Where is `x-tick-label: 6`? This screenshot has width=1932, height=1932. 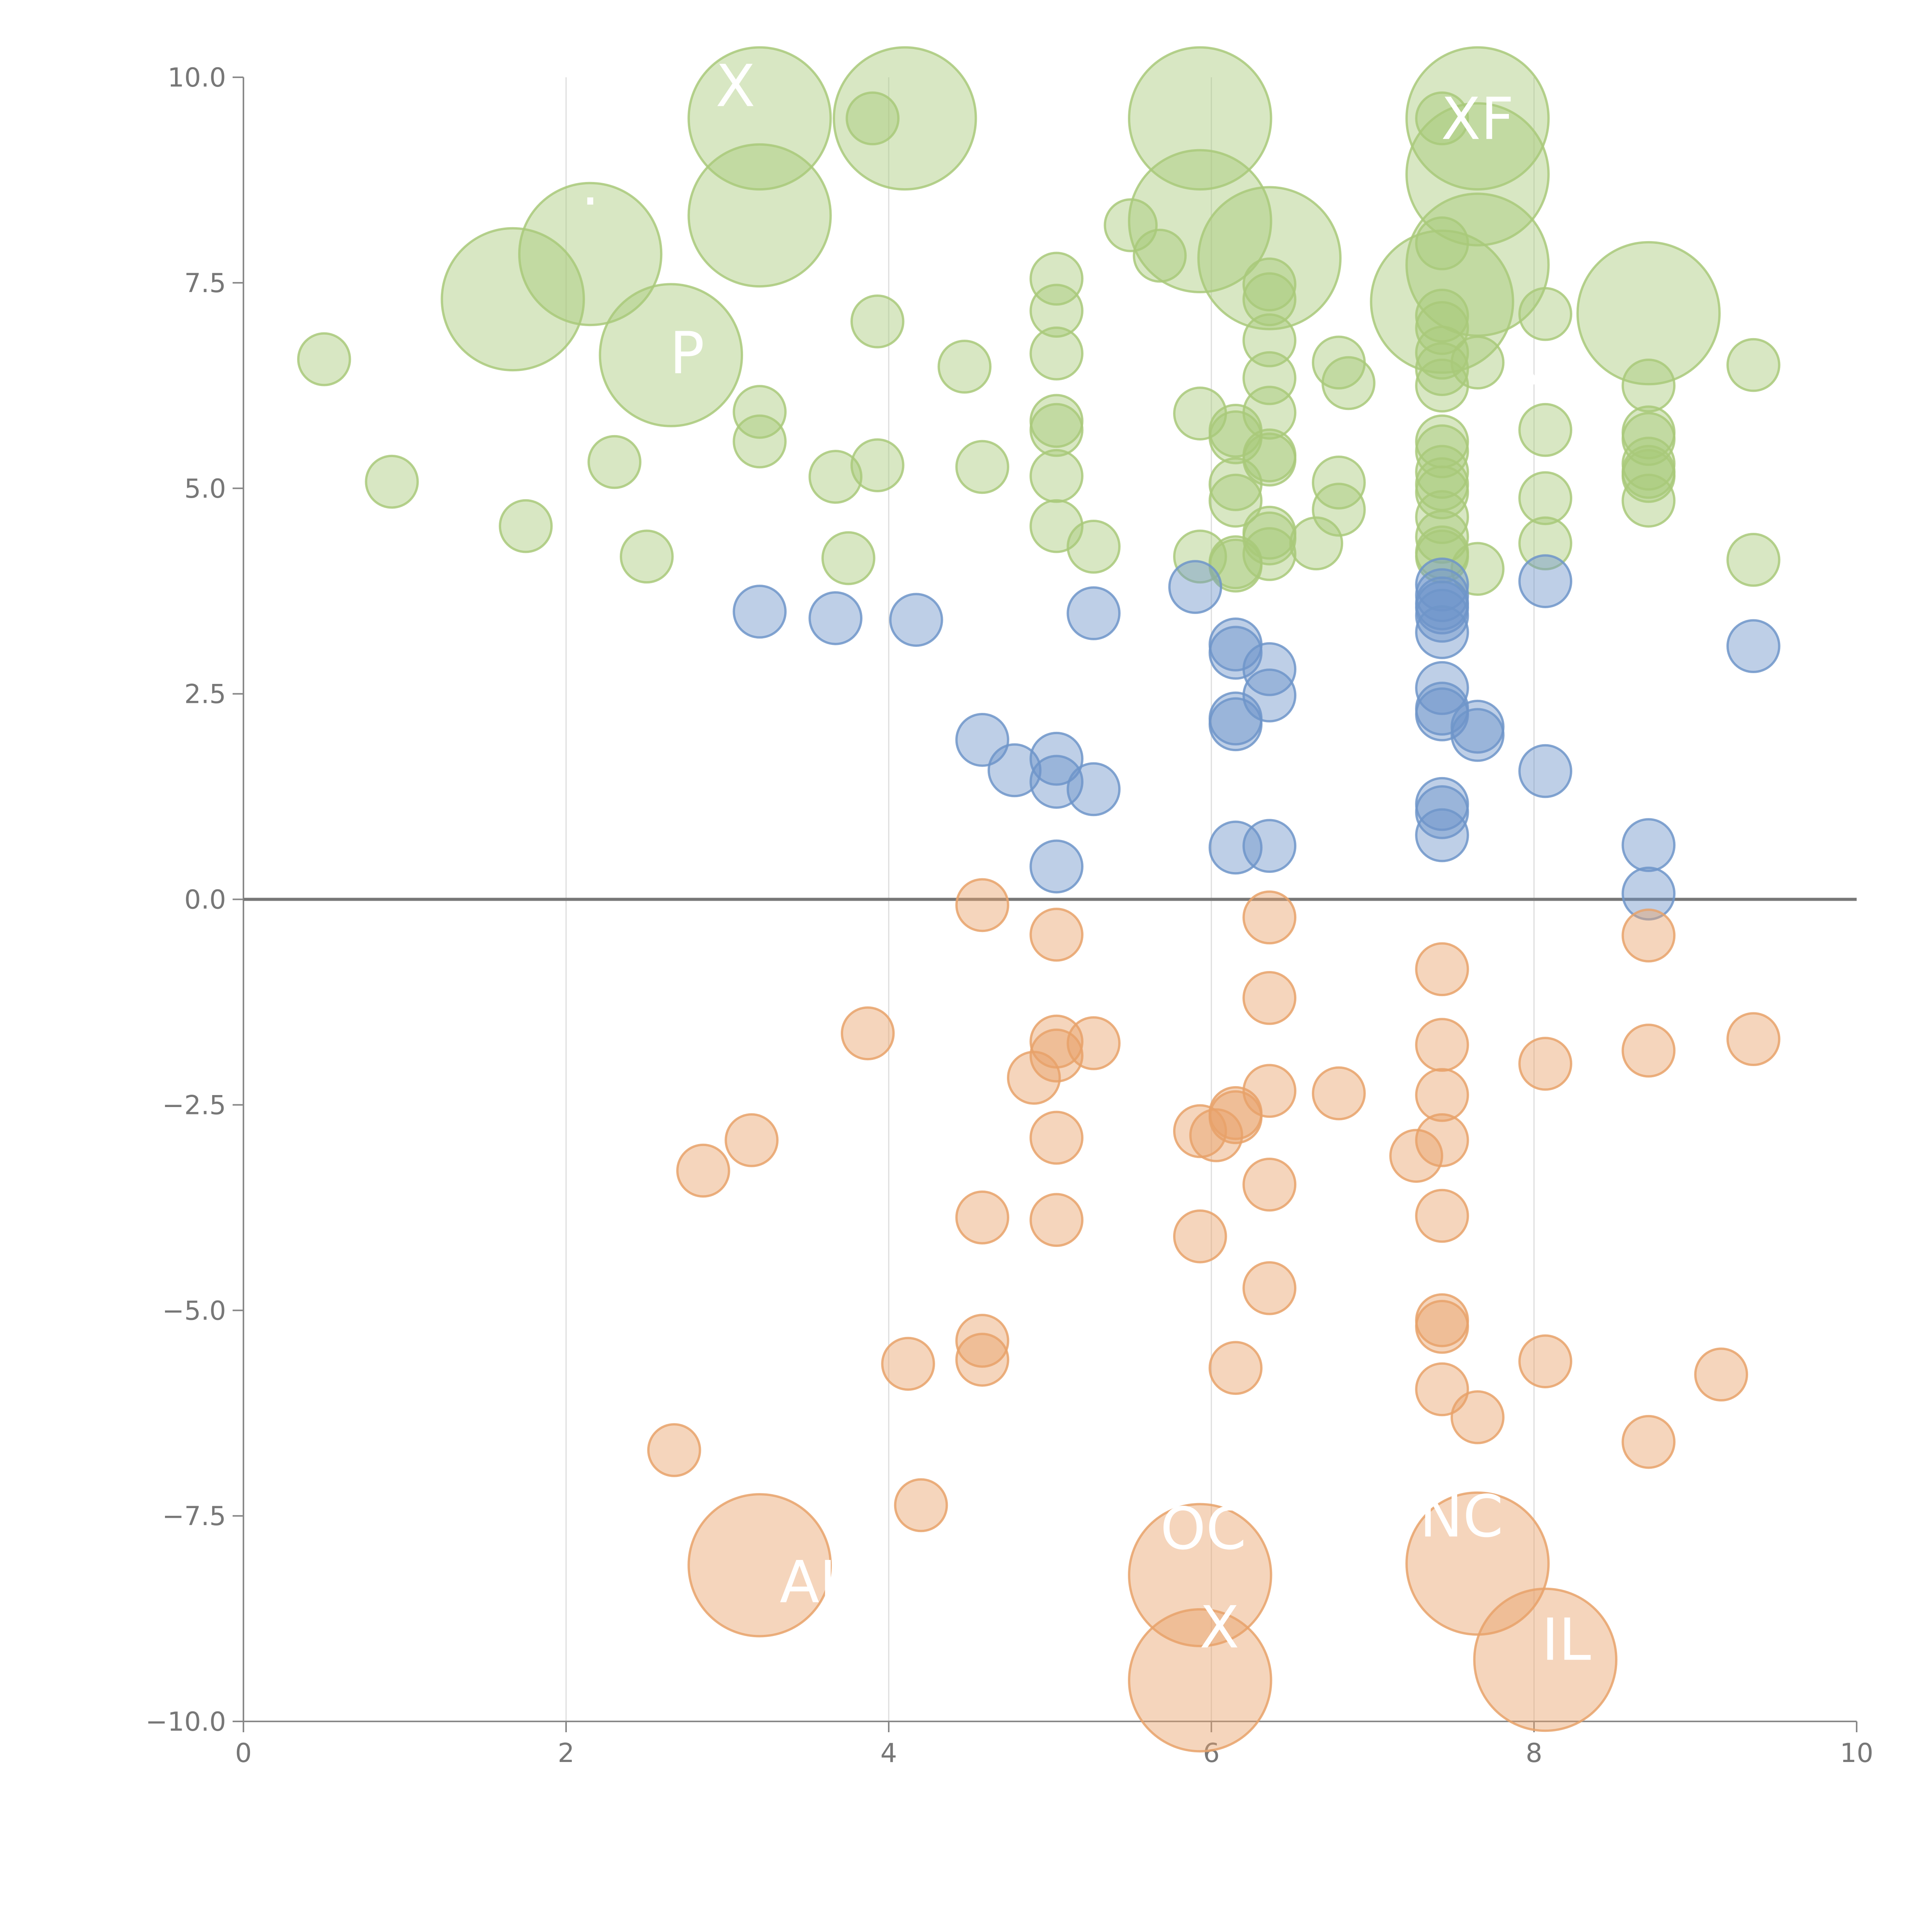
x-tick-label: 6 is located at coordinates (1211, 1754).